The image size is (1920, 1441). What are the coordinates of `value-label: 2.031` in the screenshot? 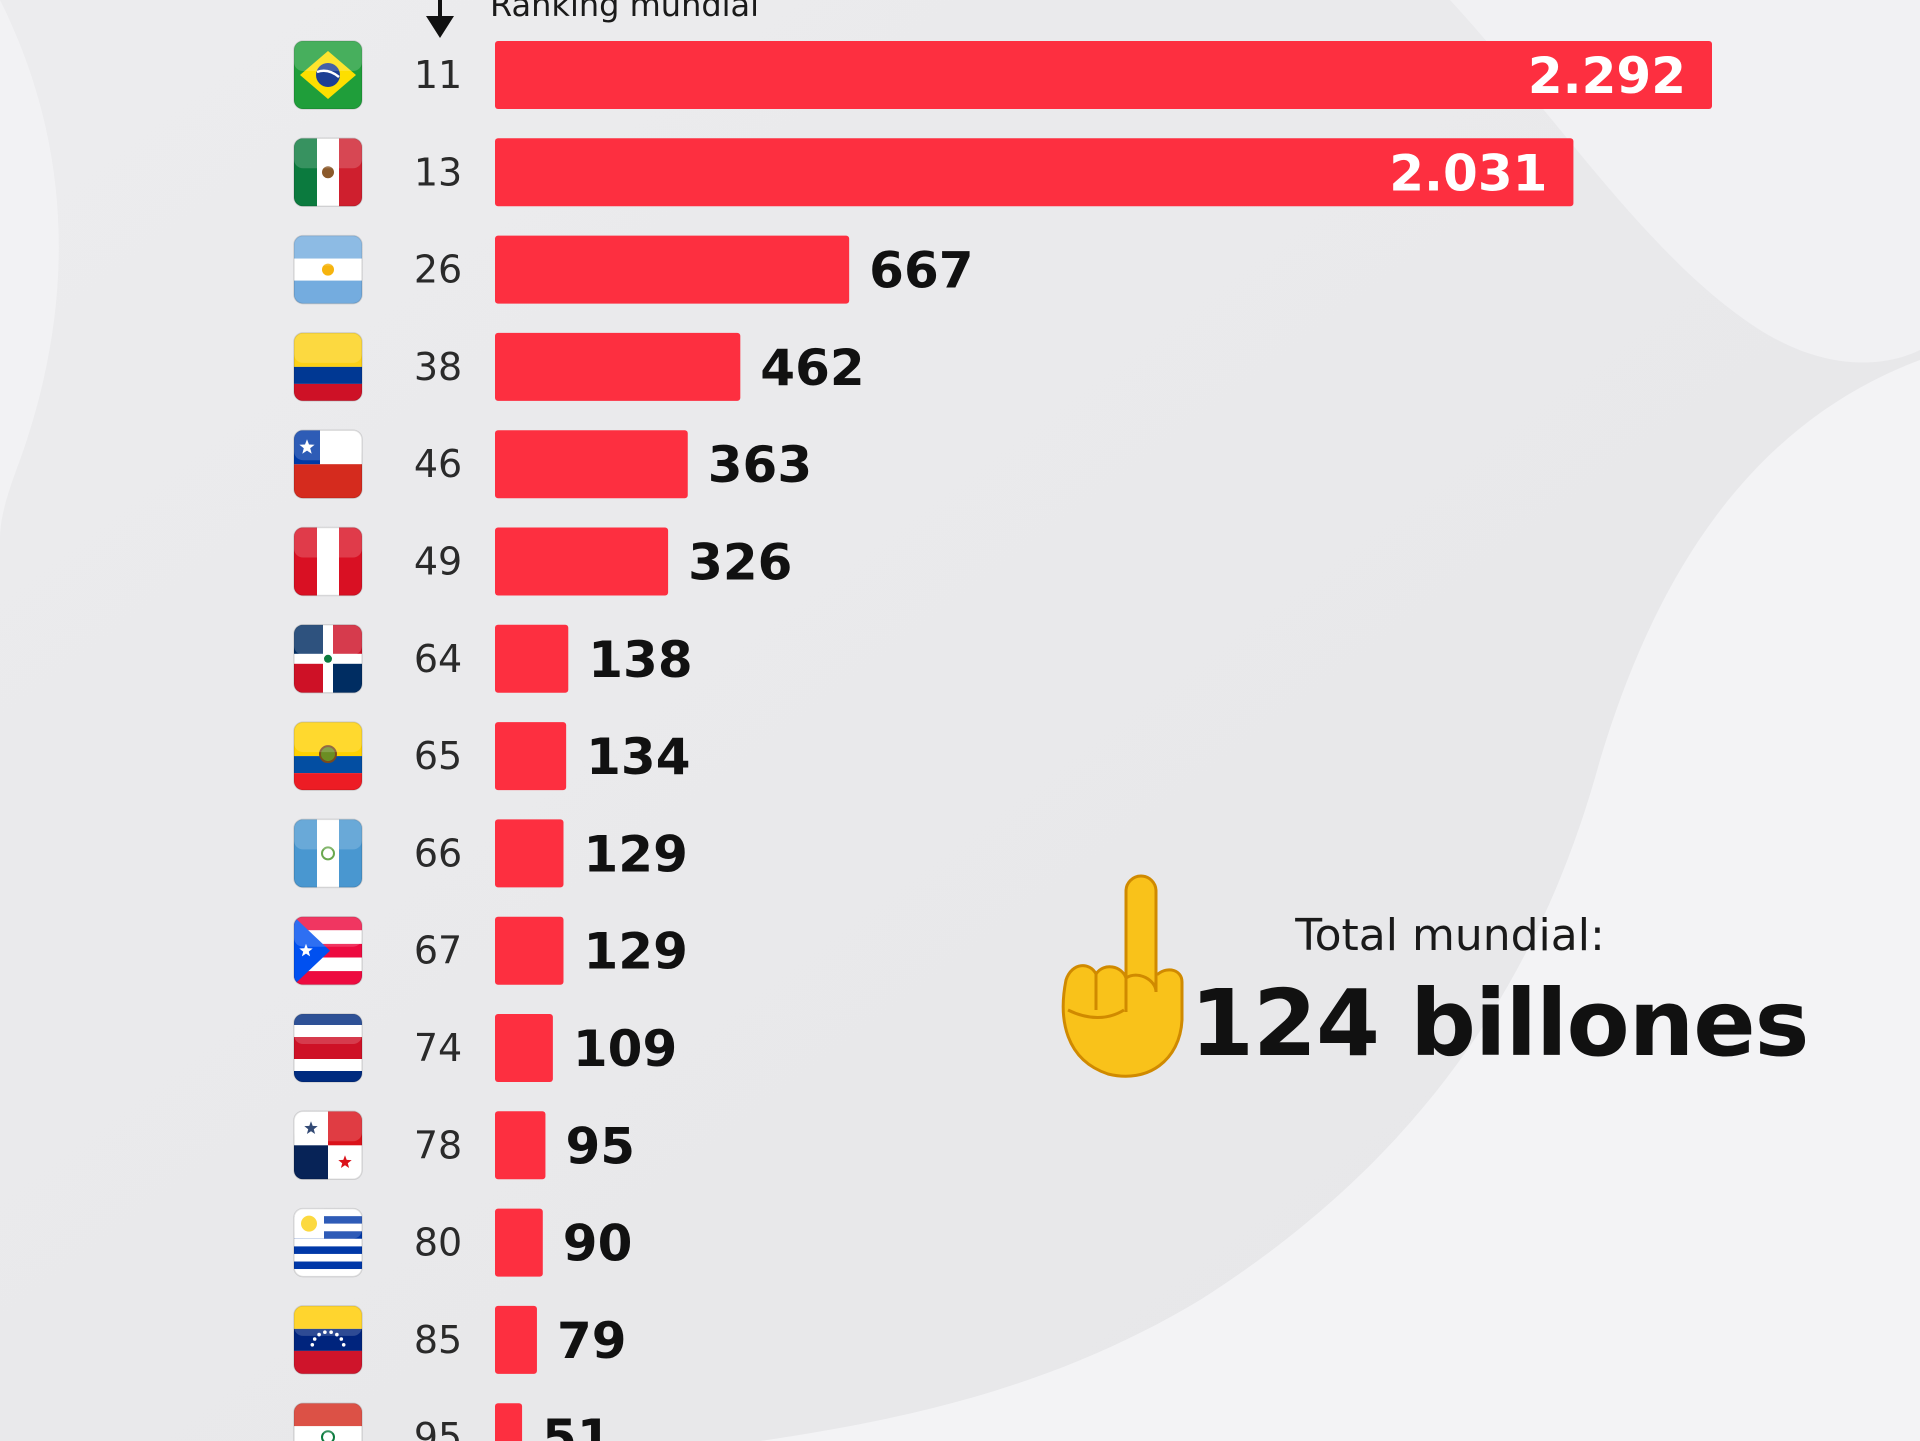 It's located at (1468, 173).